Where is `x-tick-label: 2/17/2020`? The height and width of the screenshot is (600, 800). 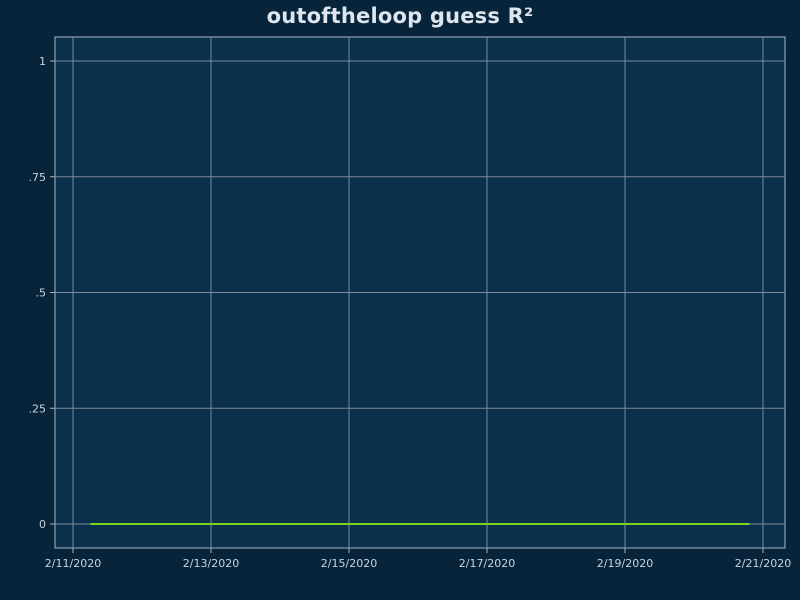
x-tick-label: 2/17/2020 is located at coordinates (487, 563).